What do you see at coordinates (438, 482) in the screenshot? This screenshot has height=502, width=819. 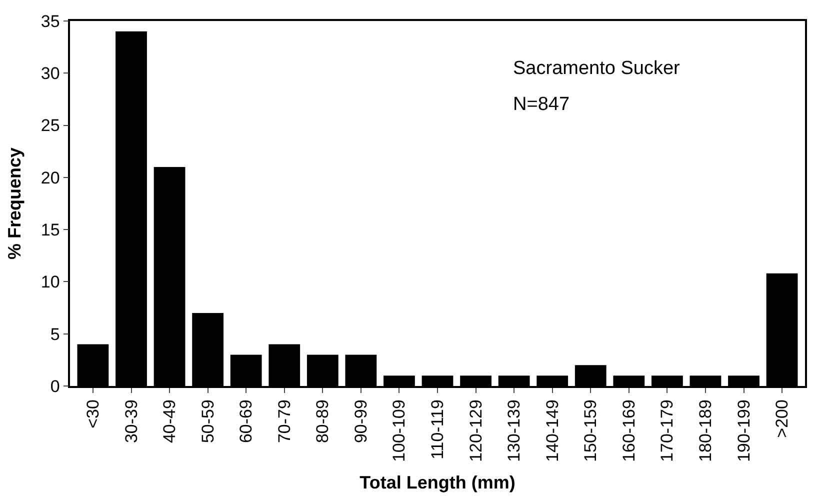 I see `x-axis-title: Total Length (mm)` at bounding box center [438, 482].